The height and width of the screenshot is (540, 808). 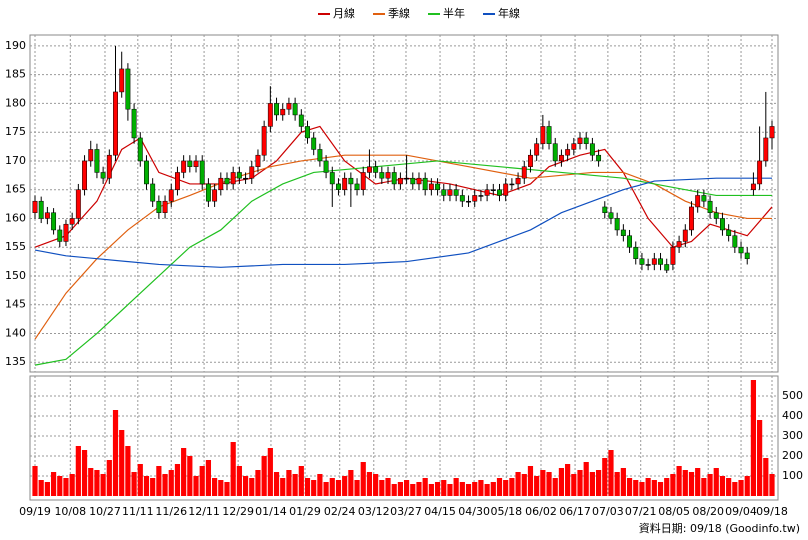 What do you see at coordinates (608, 511) in the screenshot?
I see `x-tick-label: 07/03` at bounding box center [608, 511].